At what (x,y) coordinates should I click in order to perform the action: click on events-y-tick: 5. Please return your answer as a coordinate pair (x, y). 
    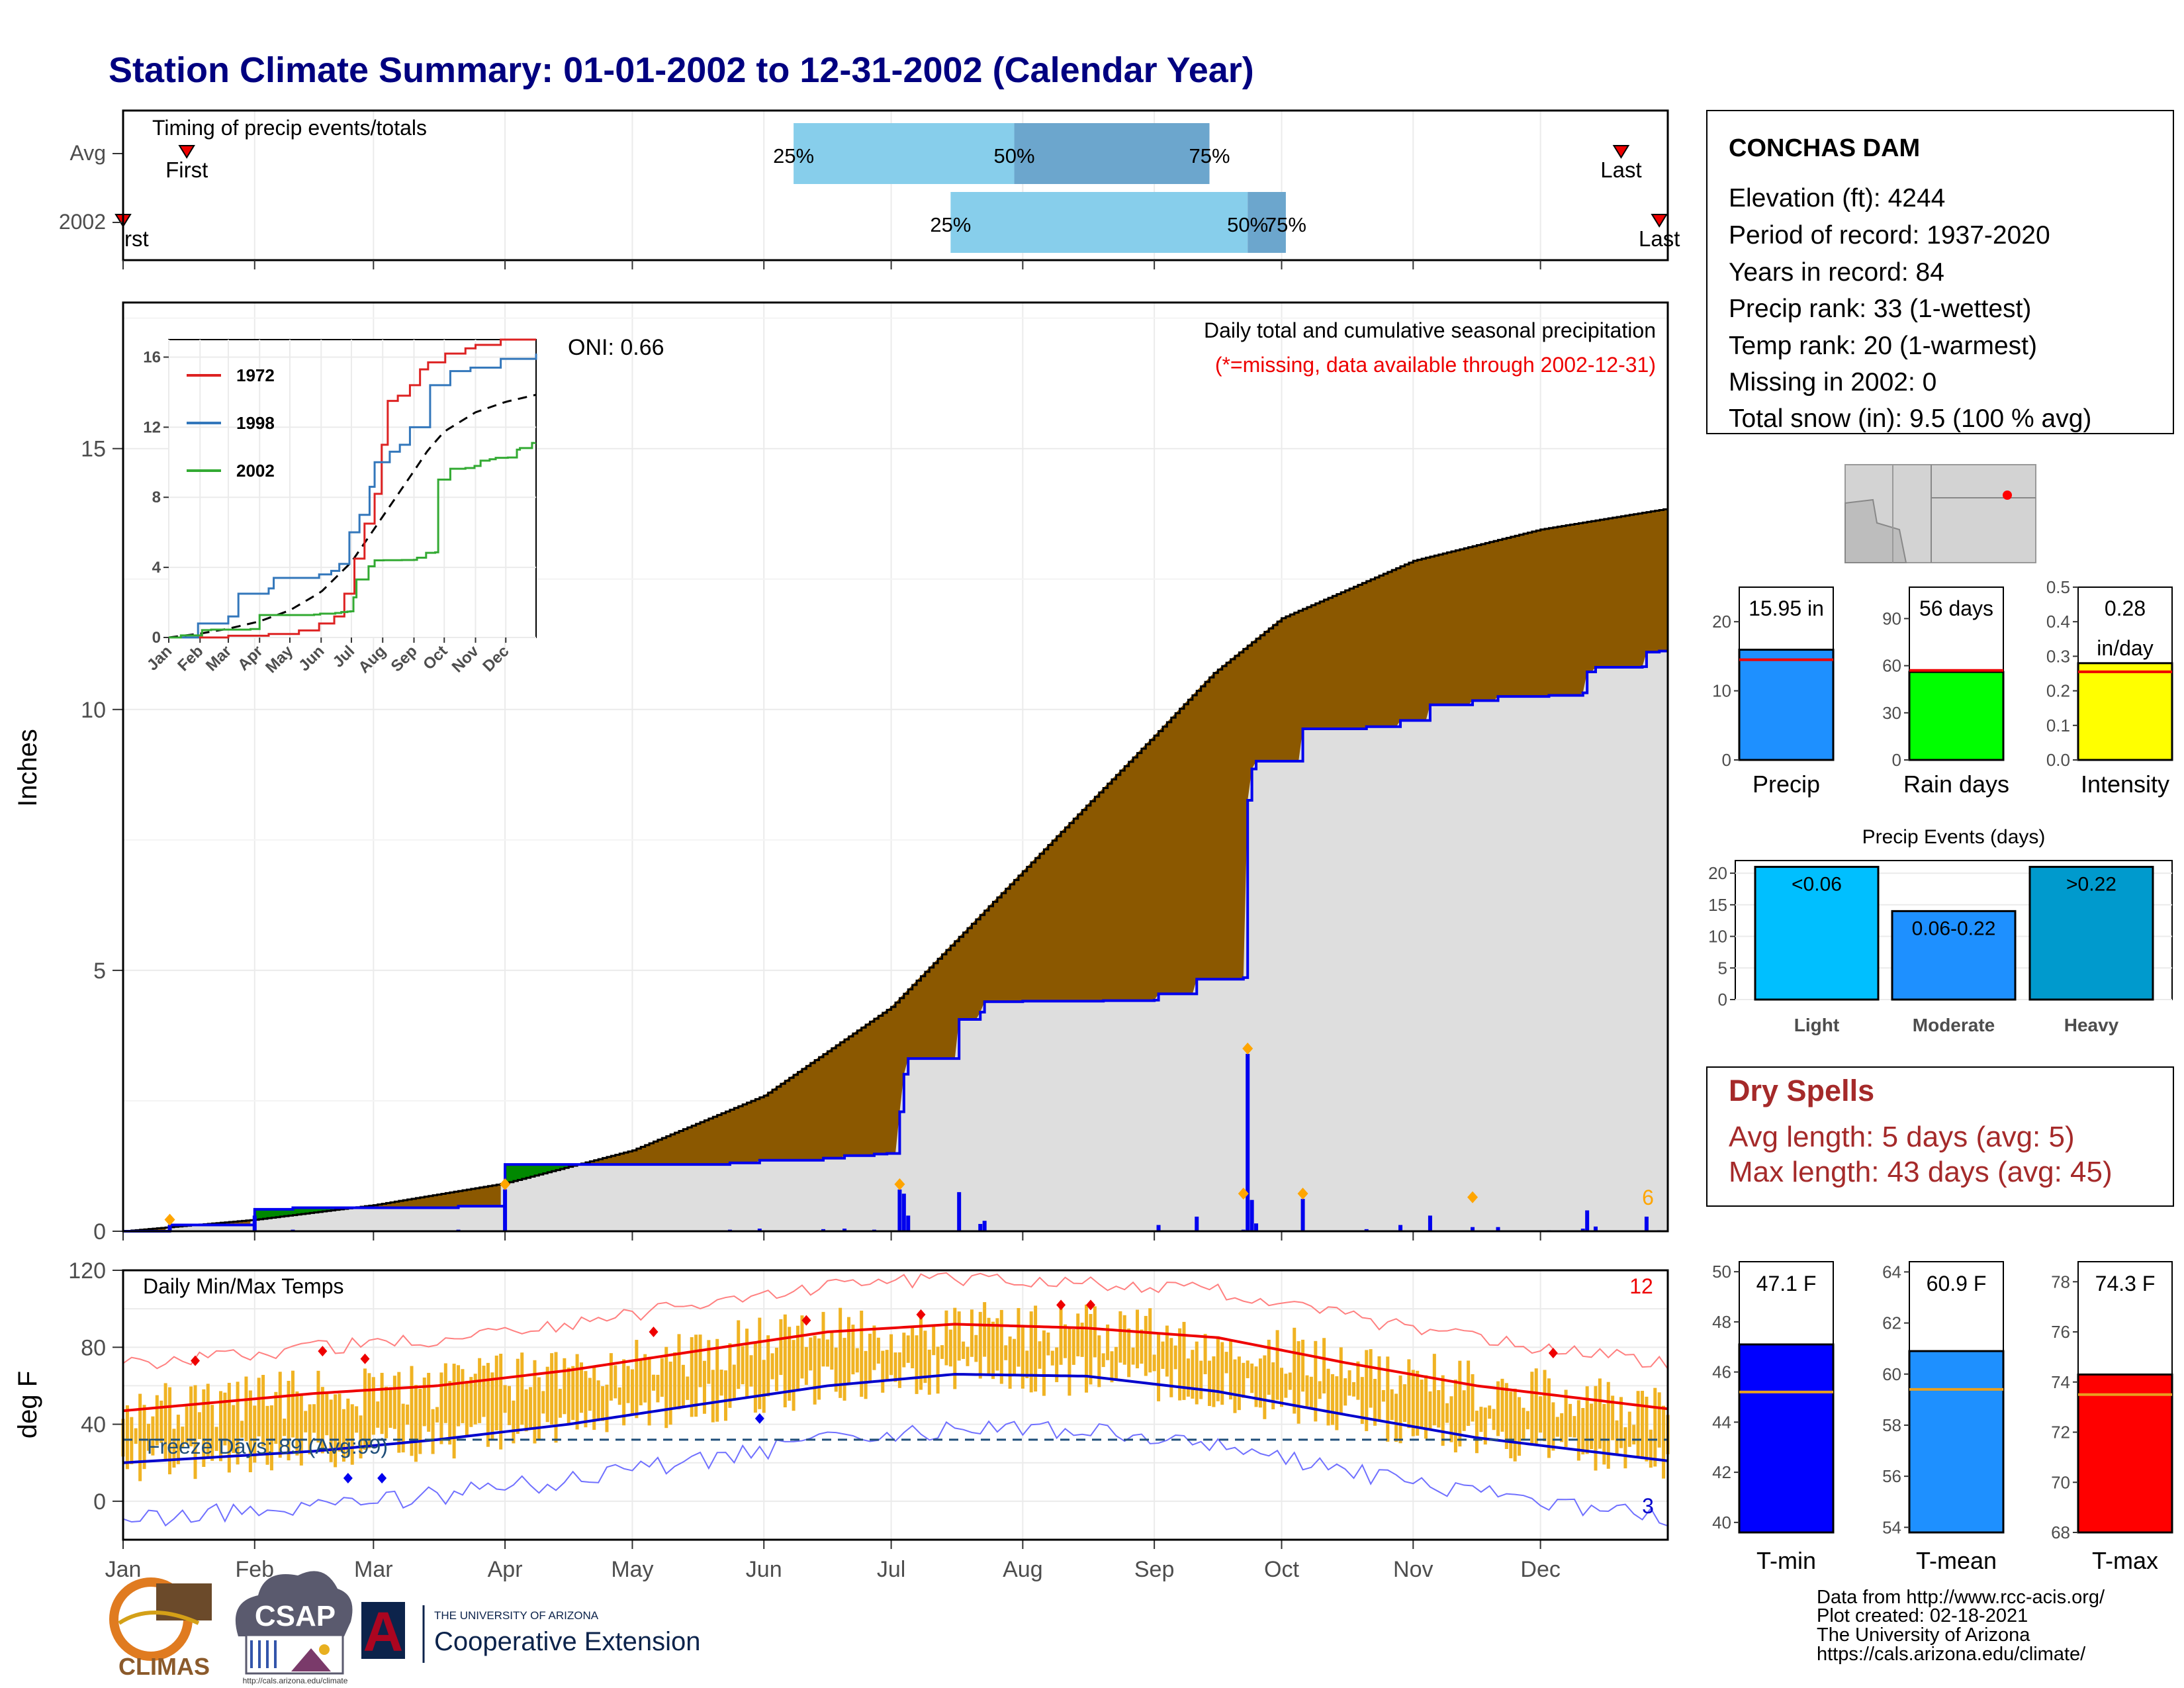
    Looking at the image, I should click on (1723, 968).